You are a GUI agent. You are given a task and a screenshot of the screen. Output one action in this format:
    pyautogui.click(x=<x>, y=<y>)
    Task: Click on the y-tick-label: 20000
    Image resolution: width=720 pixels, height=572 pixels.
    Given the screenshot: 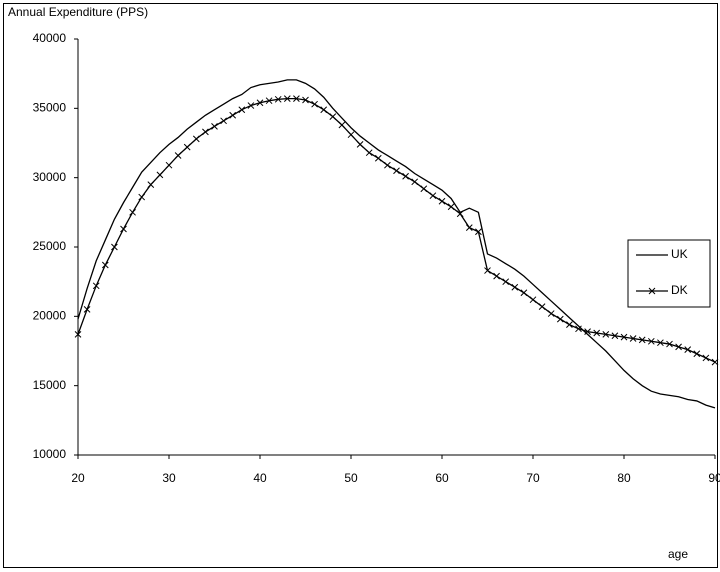 What is the action you would take?
    pyautogui.click(x=50, y=316)
    